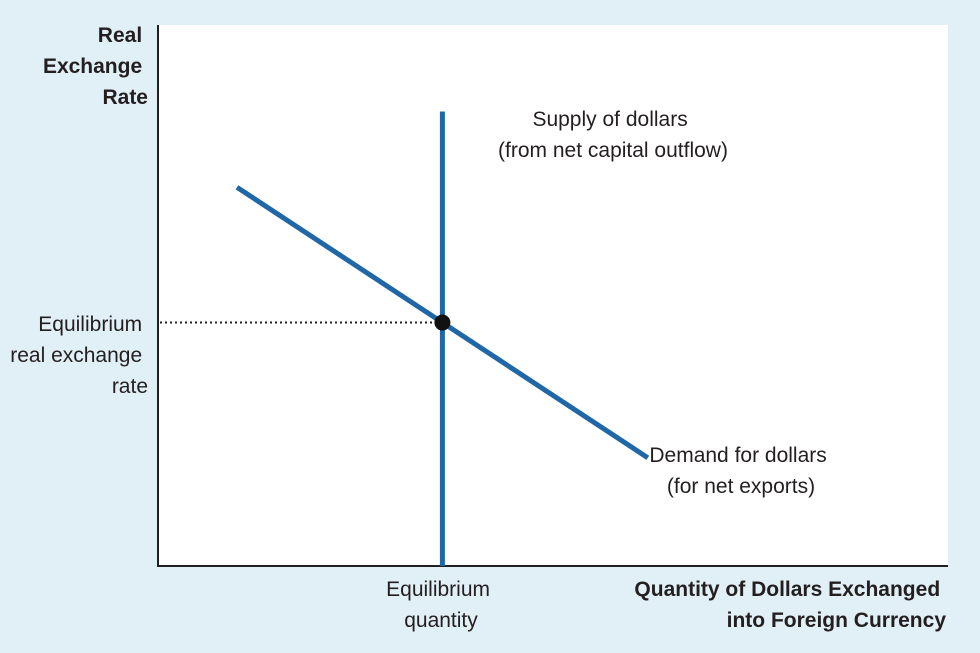 This screenshot has height=653, width=980. What do you see at coordinates (438, 589) in the screenshot?
I see `equilibrium-quantity-label-line-1: Equilibrium` at bounding box center [438, 589].